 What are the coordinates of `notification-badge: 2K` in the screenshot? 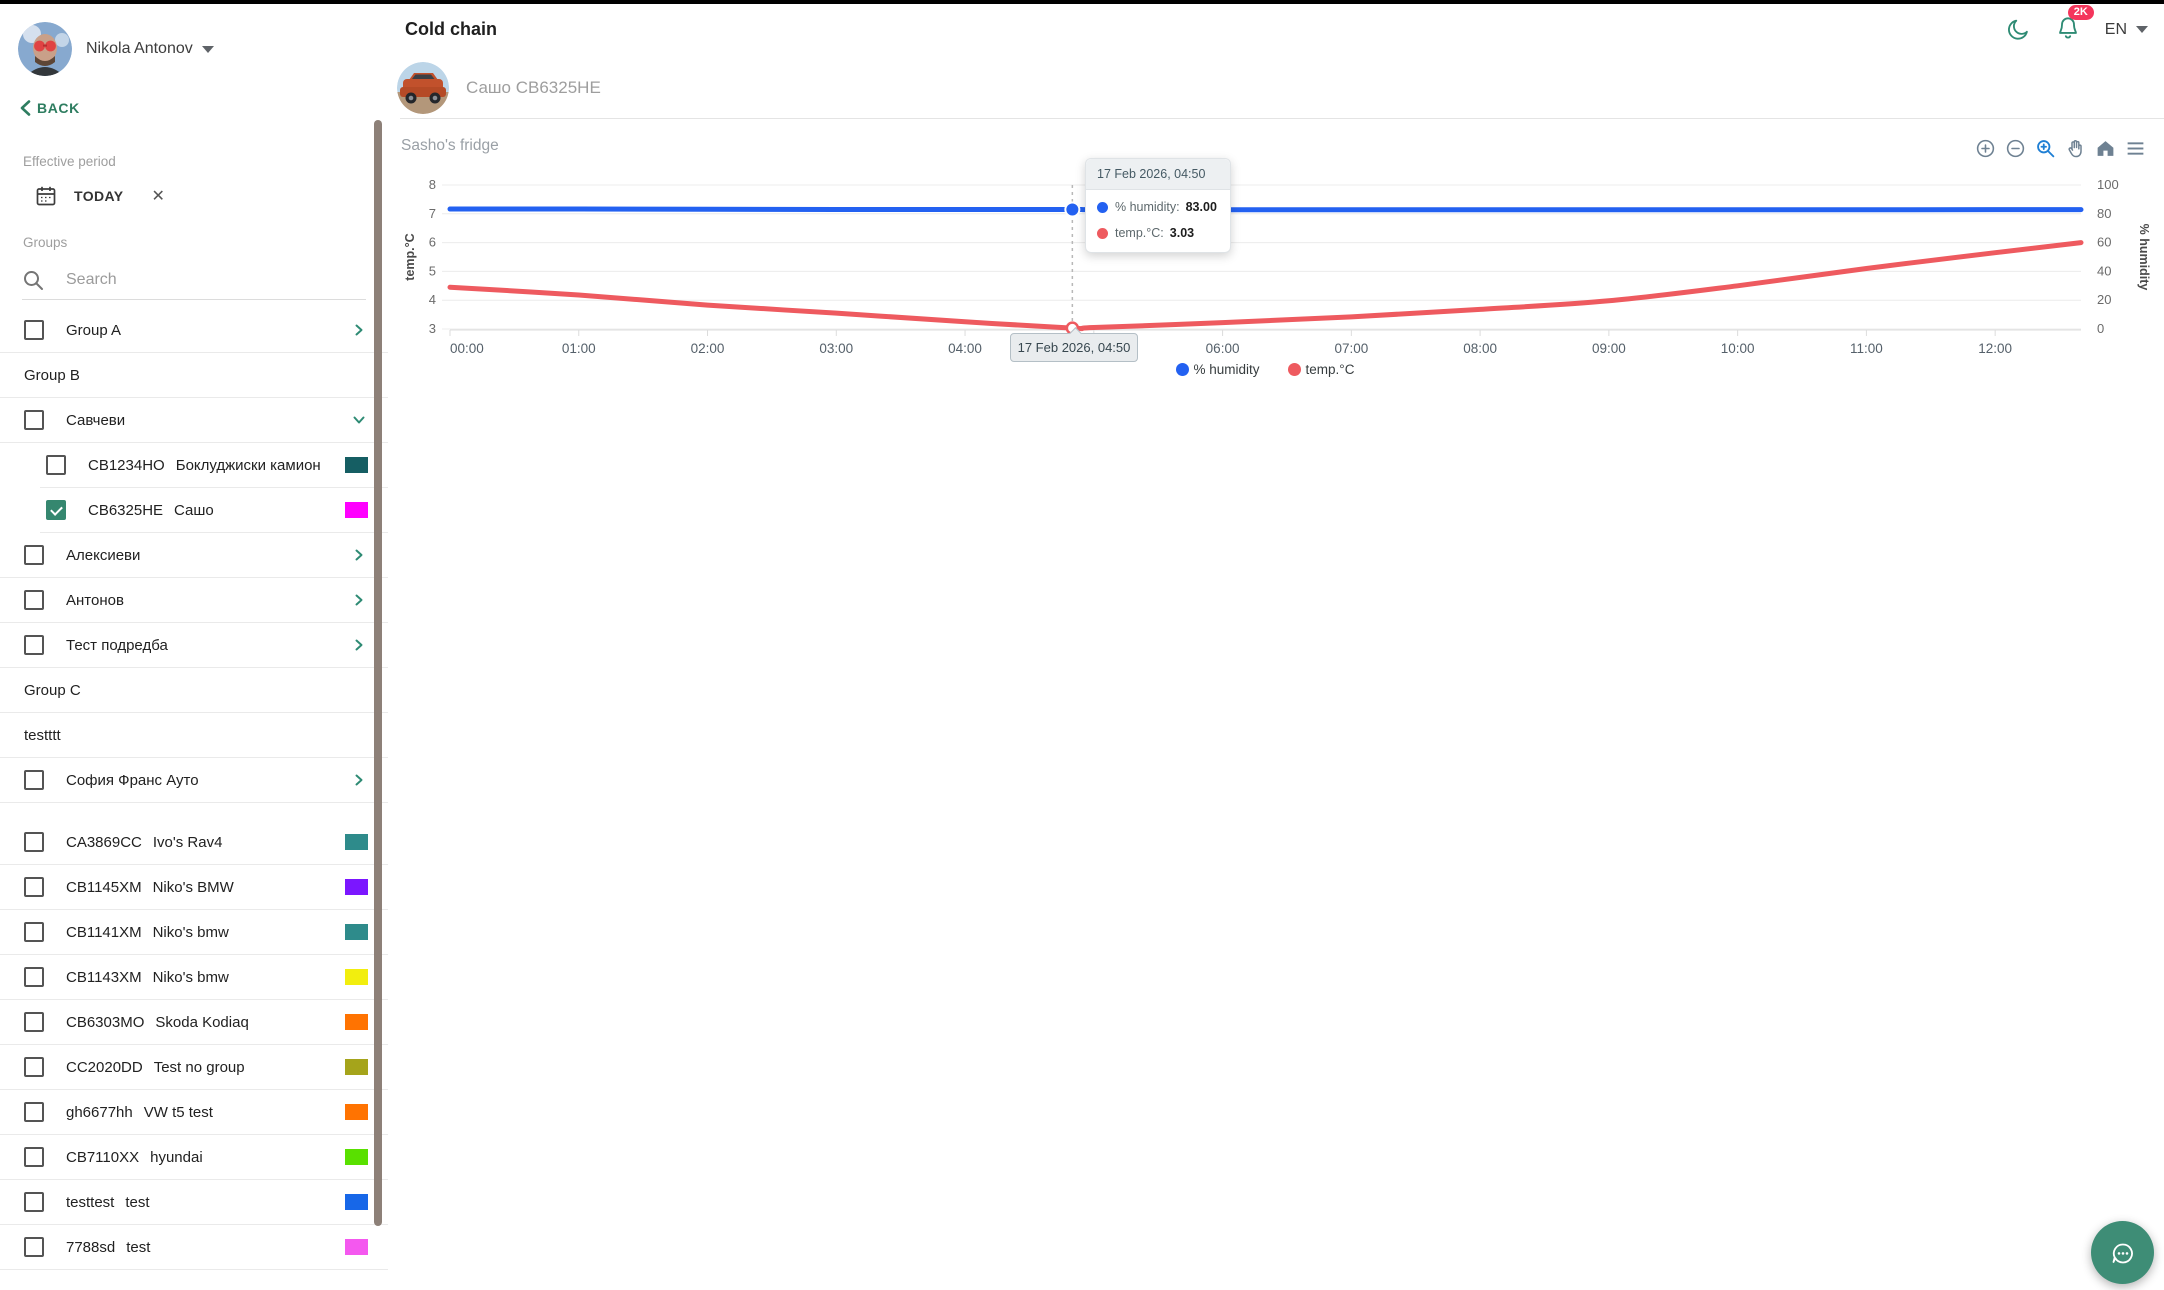 It's located at (2080, 12).